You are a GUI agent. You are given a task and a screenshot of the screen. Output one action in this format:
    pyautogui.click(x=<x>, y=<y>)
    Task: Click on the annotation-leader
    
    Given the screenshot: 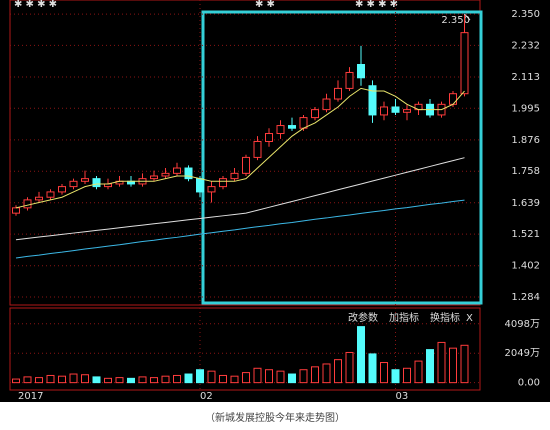 What is the action you would take?
    pyautogui.click(x=467, y=17)
    